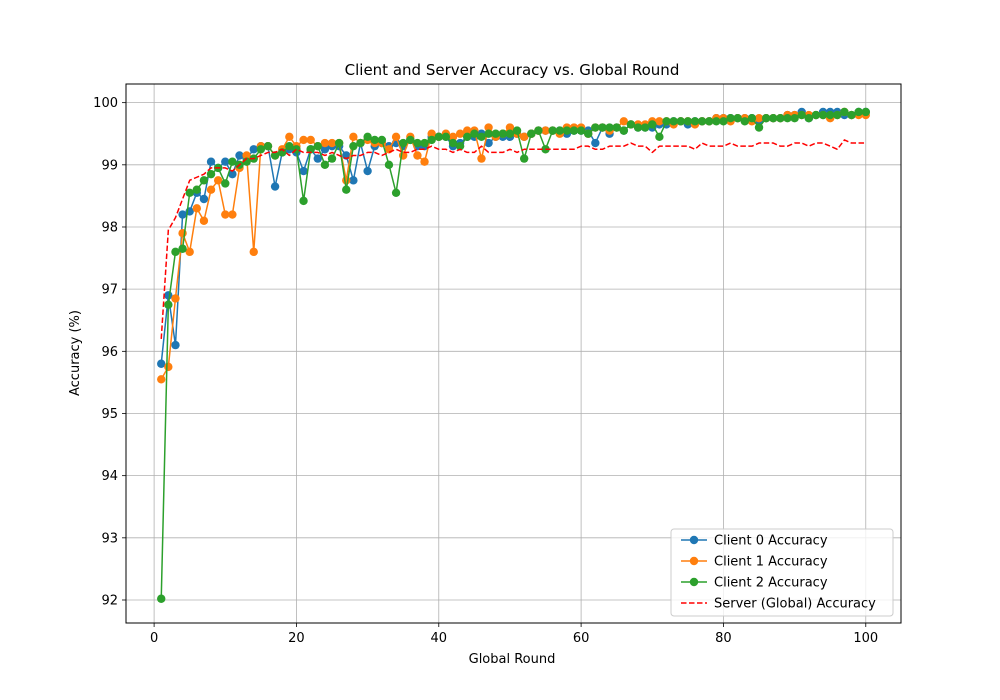  I want to click on legend-box, so click(782, 572).